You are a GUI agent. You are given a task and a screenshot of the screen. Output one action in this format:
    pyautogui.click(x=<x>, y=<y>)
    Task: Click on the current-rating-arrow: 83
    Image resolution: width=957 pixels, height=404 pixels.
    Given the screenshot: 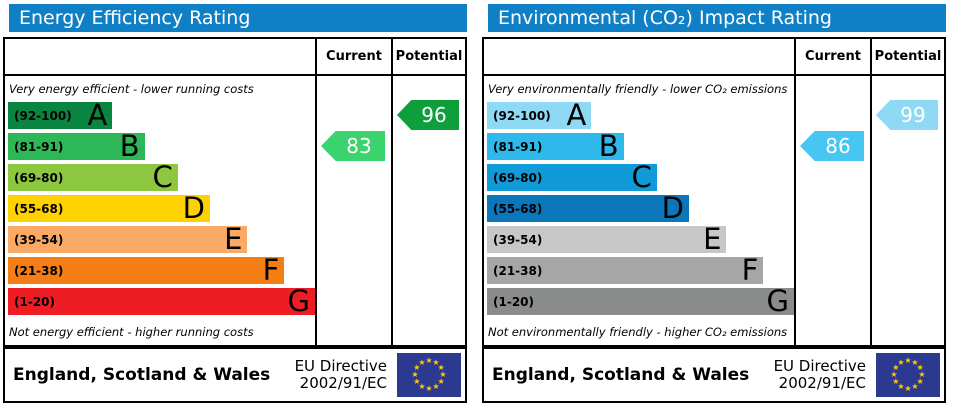 What is the action you would take?
    pyautogui.click(x=353, y=146)
    